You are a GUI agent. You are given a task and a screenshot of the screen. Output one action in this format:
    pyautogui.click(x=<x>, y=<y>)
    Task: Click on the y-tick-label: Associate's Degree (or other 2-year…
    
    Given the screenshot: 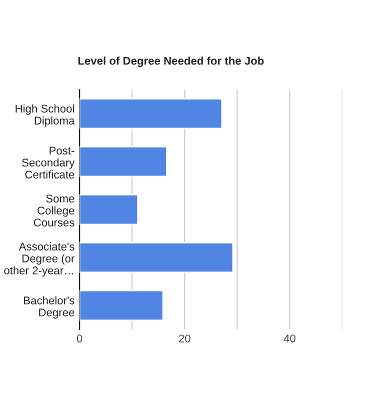 What is the action you would take?
    pyautogui.click(x=39, y=259)
    